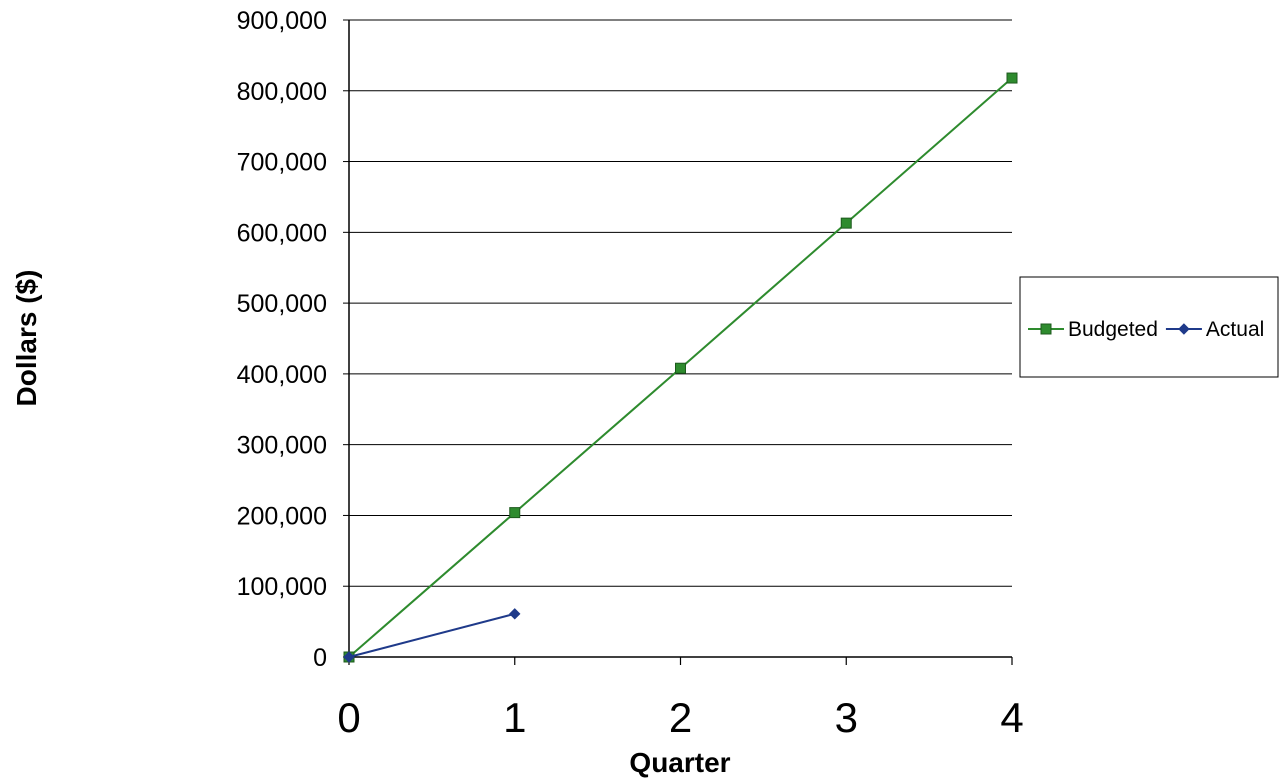 The width and height of the screenshot is (1285, 780). Describe the element at coordinates (282, 163) in the screenshot. I see `y-tick-label: 700,000` at that location.